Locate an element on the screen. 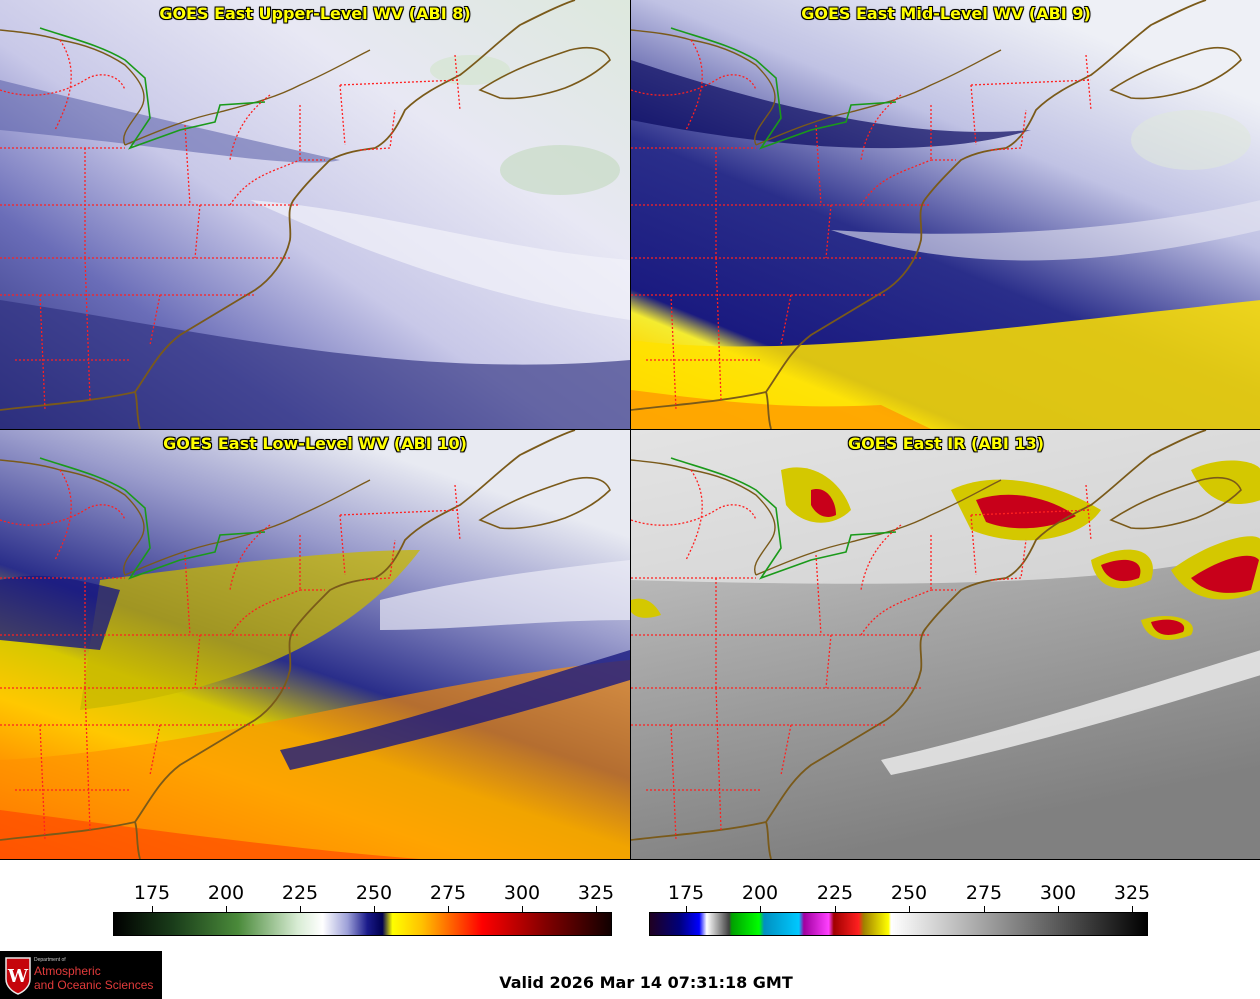 The height and width of the screenshot is (999, 1260). ir-colorbar-gradient is located at coordinates (898, 924).